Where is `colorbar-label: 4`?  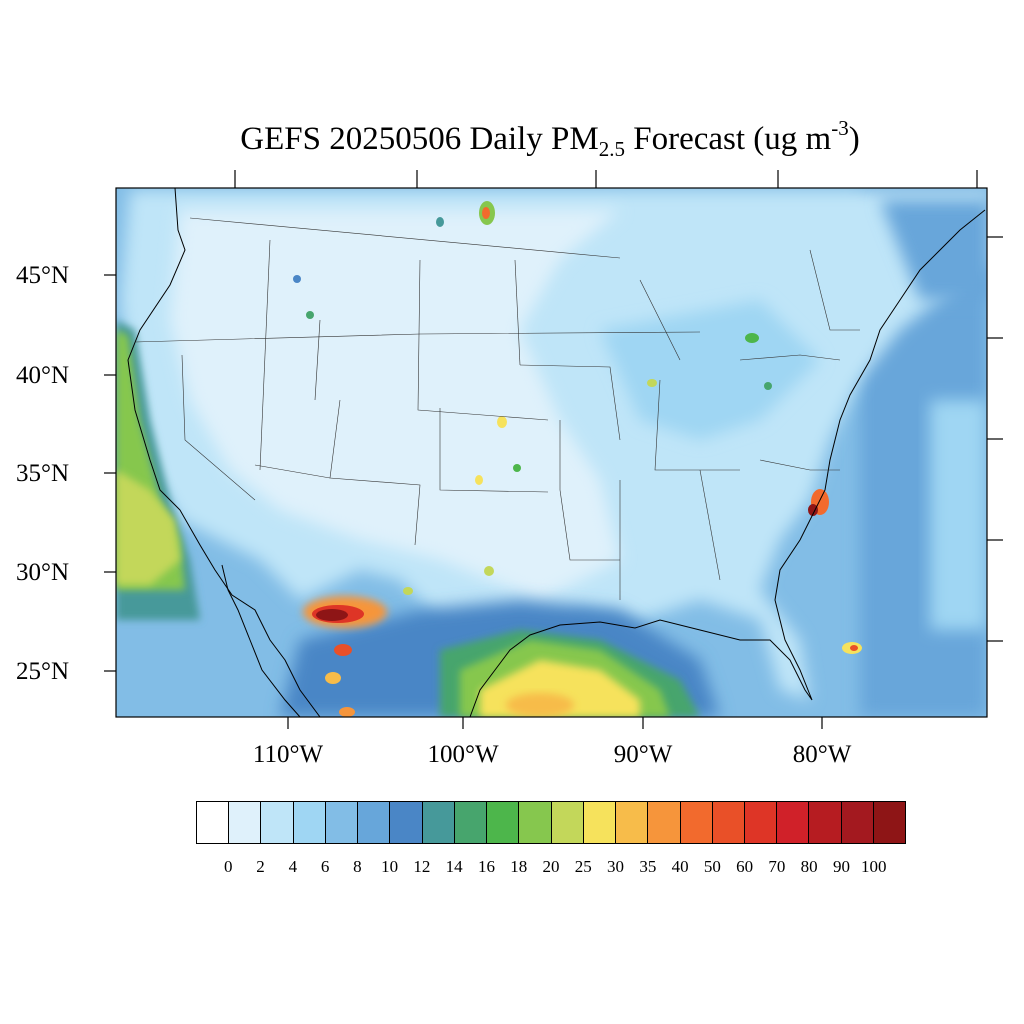
colorbar-label: 4 is located at coordinates (293, 866).